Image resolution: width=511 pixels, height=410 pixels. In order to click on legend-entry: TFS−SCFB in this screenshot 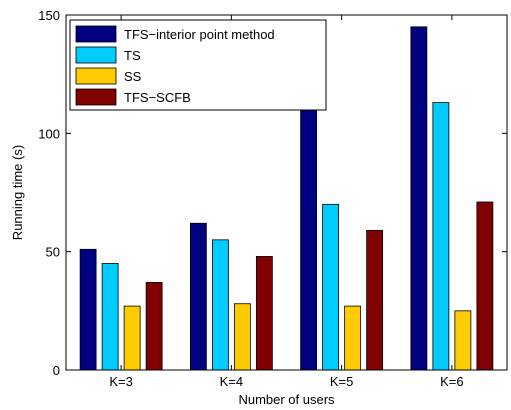, I will do `click(157, 97)`.